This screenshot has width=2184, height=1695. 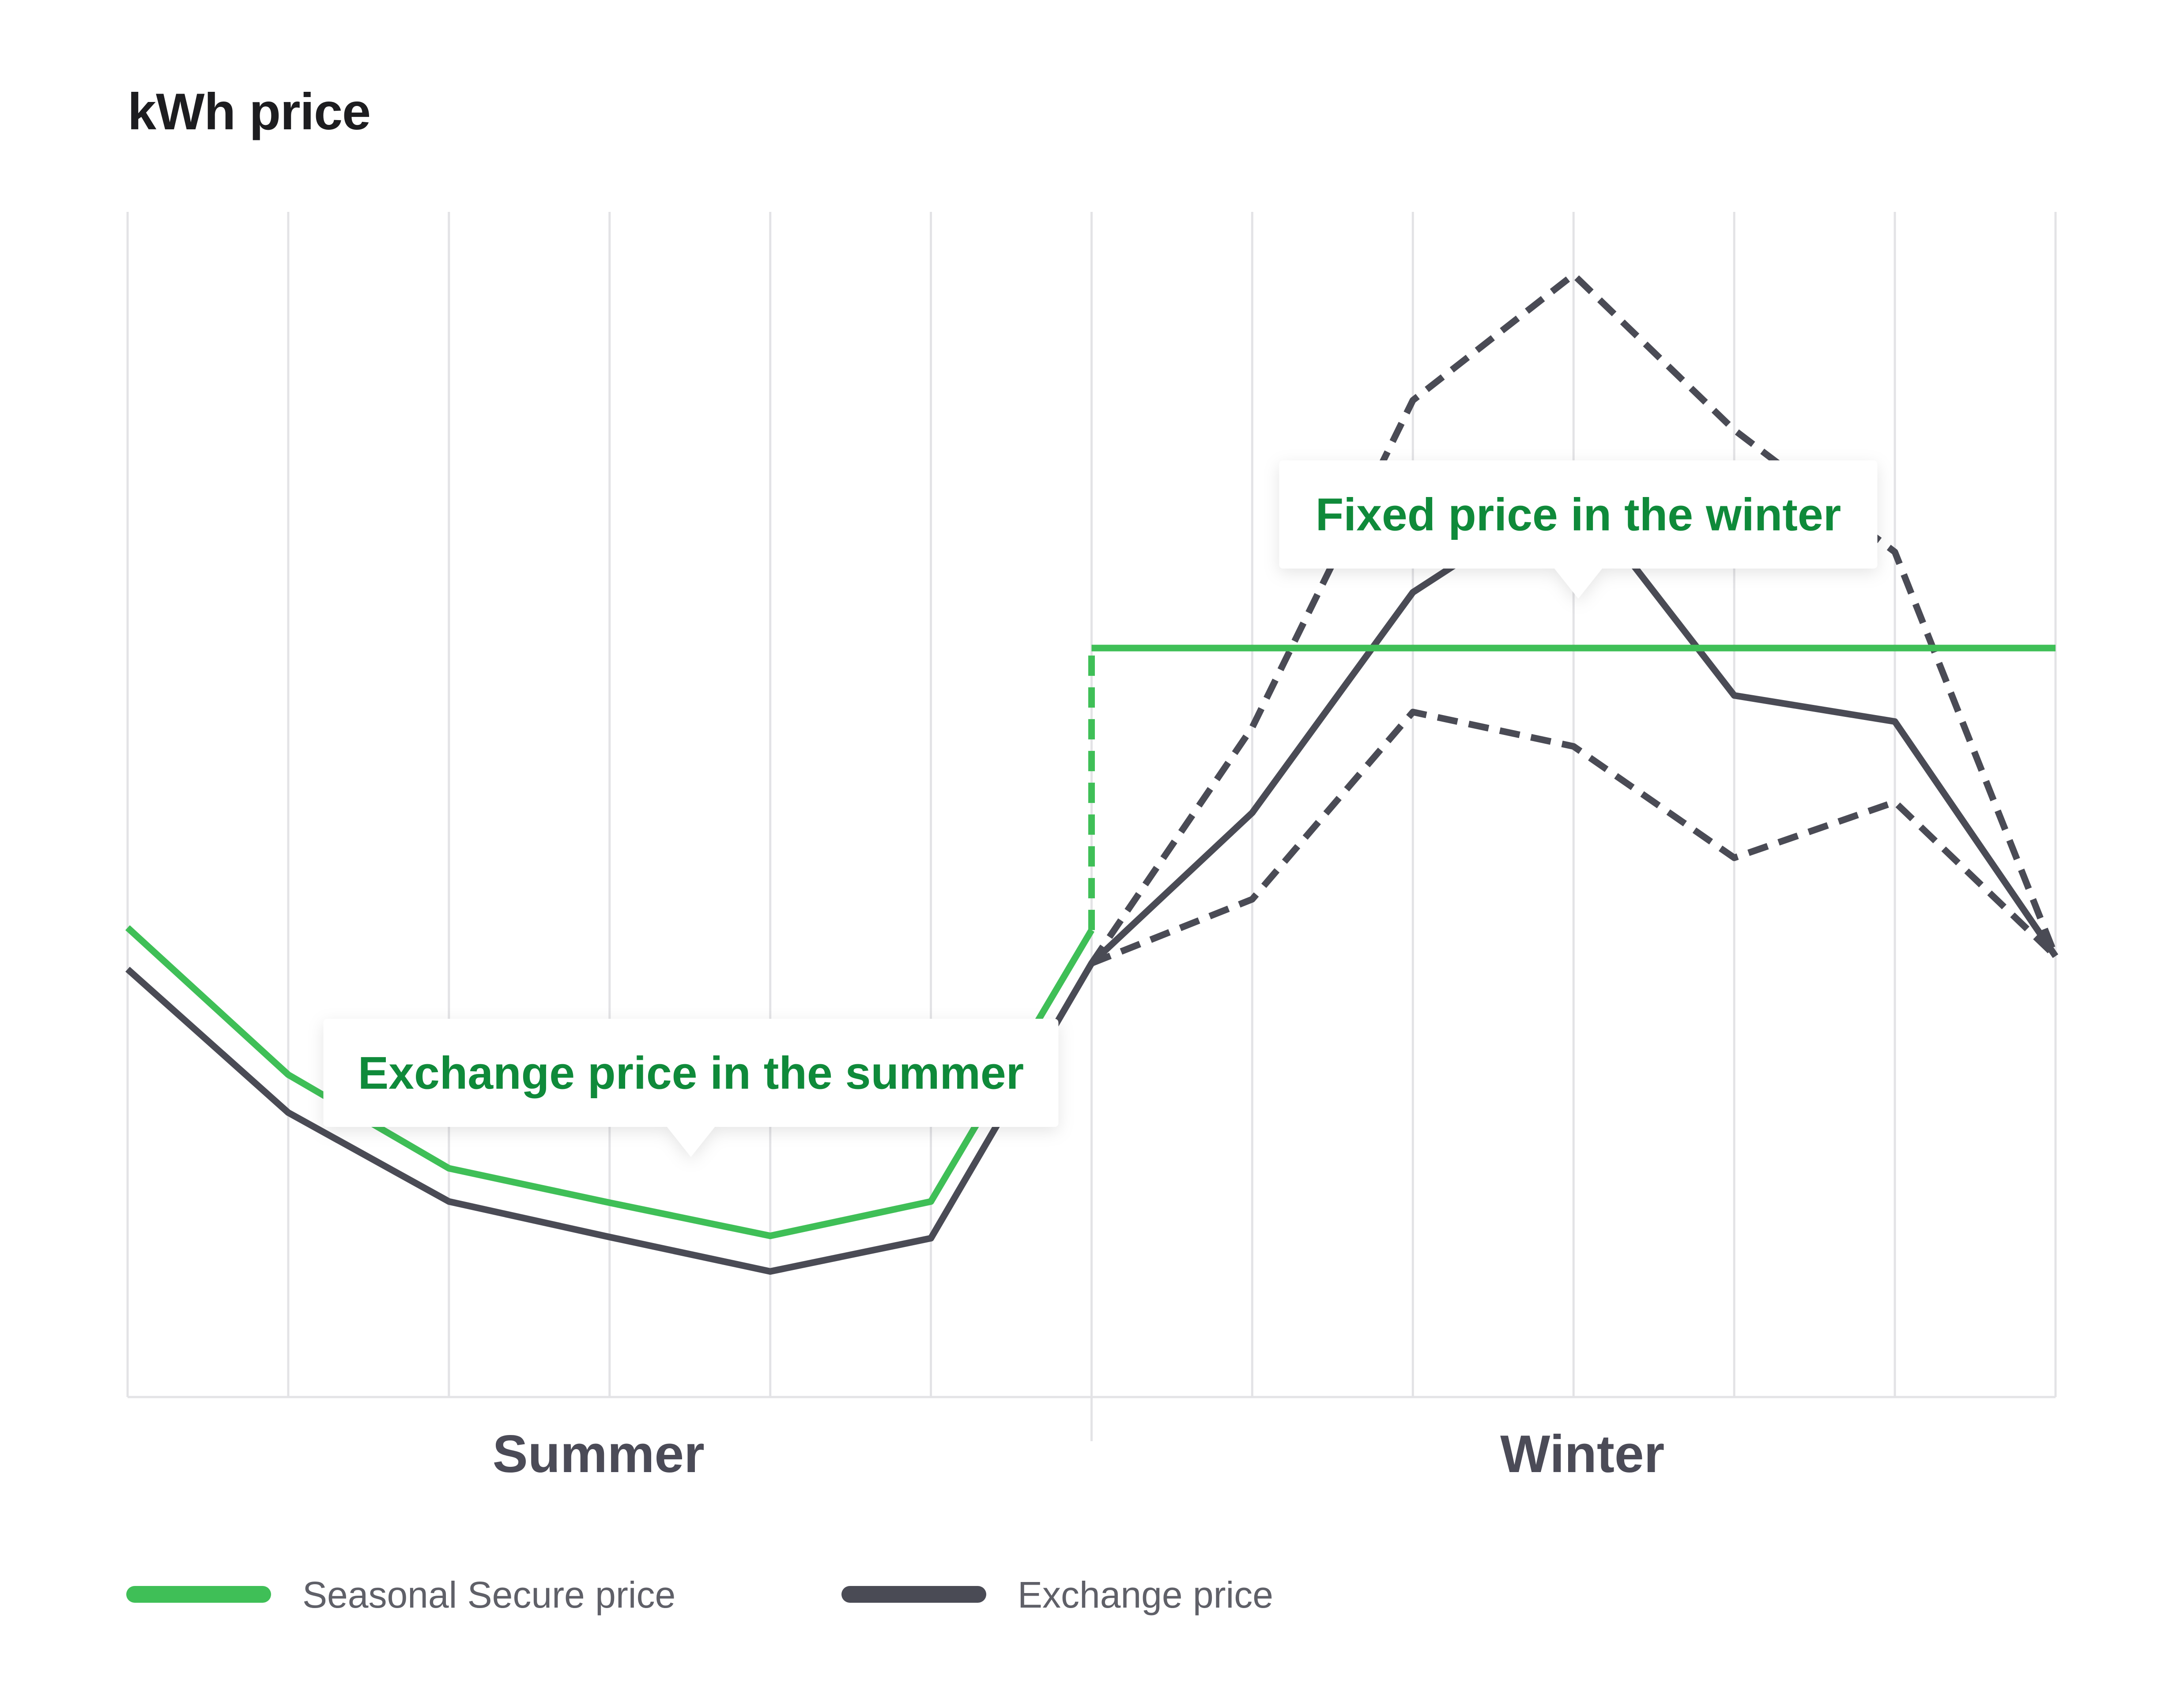 I want to click on callout-summer: Exchange price in the summer, so click(x=691, y=1088).